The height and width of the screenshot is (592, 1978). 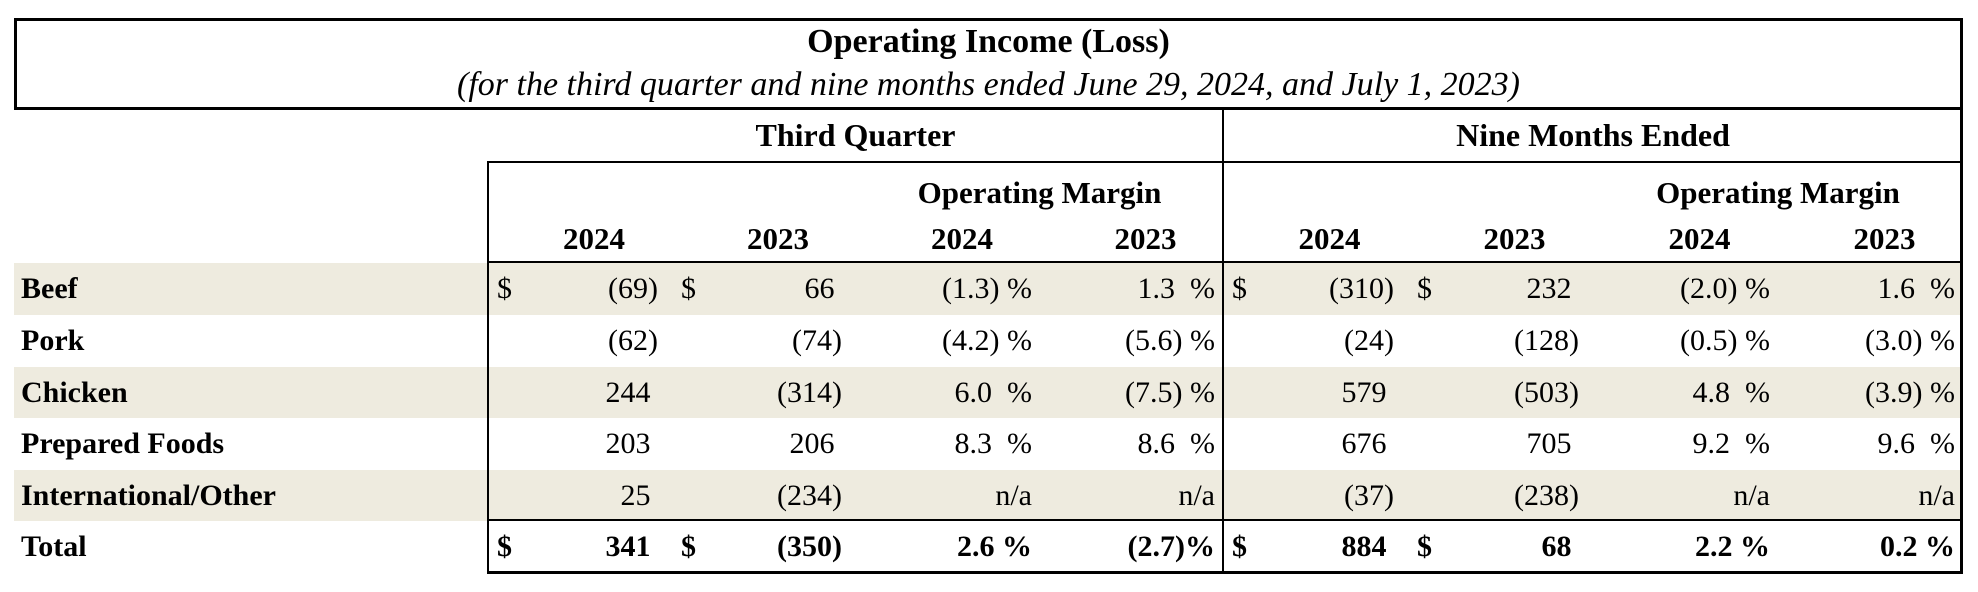 What do you see at coordinates (1546, 495) in the screenshot?
I see `table-cell: (238)` at bounding box center [1546, 495].